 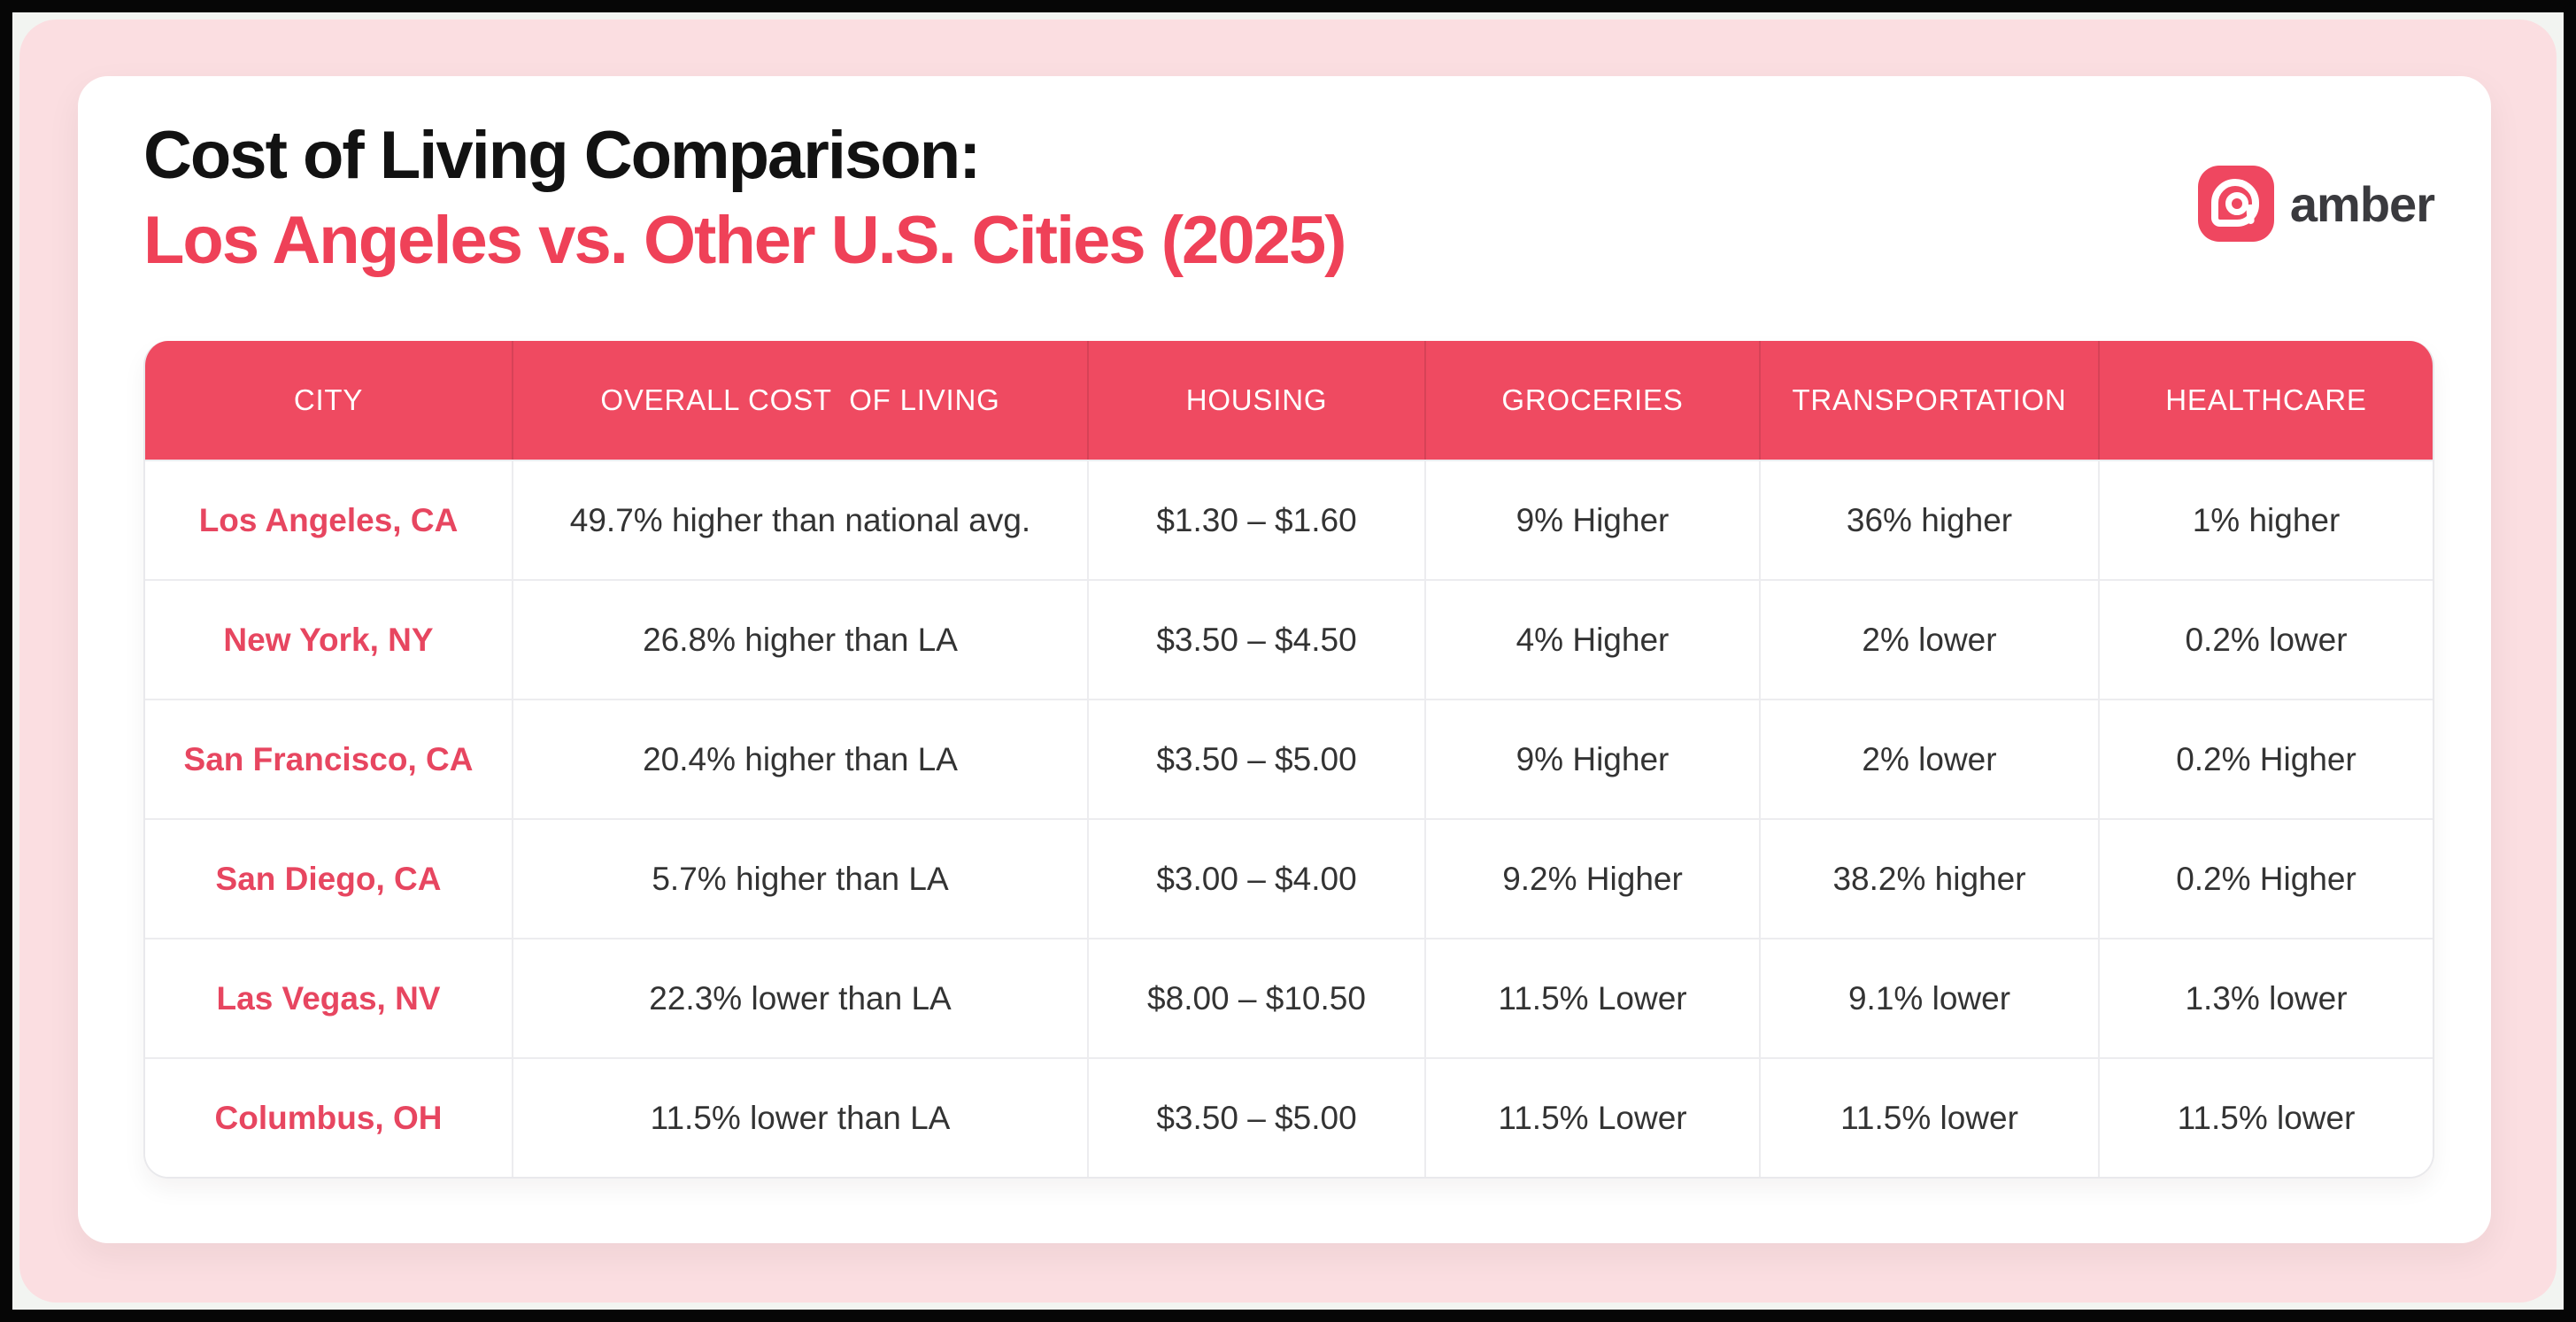 What do you see at coordinates (2265, 997) in the screenshot?
I see `table-cell-healthcare: 1.3% lower` at bounding box center [2265, 997].